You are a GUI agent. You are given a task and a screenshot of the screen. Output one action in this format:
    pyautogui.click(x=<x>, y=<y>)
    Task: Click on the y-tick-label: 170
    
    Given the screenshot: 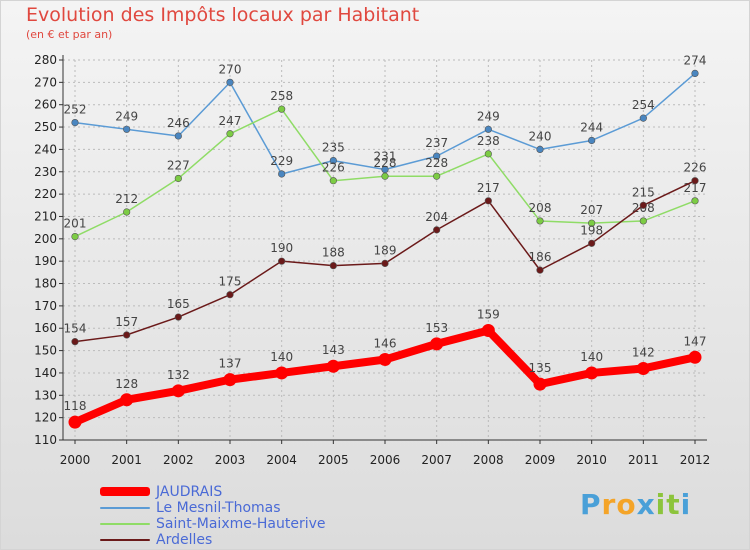 What is the action you would take?
    pyautogui.click(x=45, y=306)
    